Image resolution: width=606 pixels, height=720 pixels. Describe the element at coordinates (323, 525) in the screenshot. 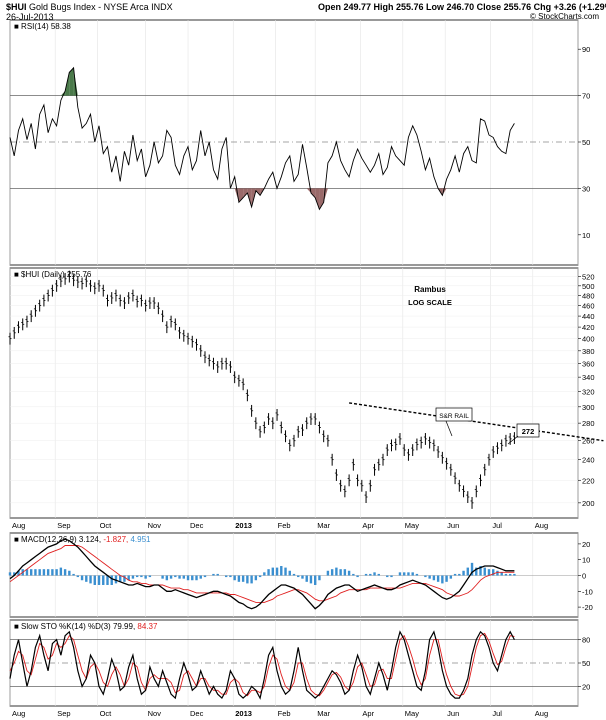

I see `x-tick-label: Mar` at that location.